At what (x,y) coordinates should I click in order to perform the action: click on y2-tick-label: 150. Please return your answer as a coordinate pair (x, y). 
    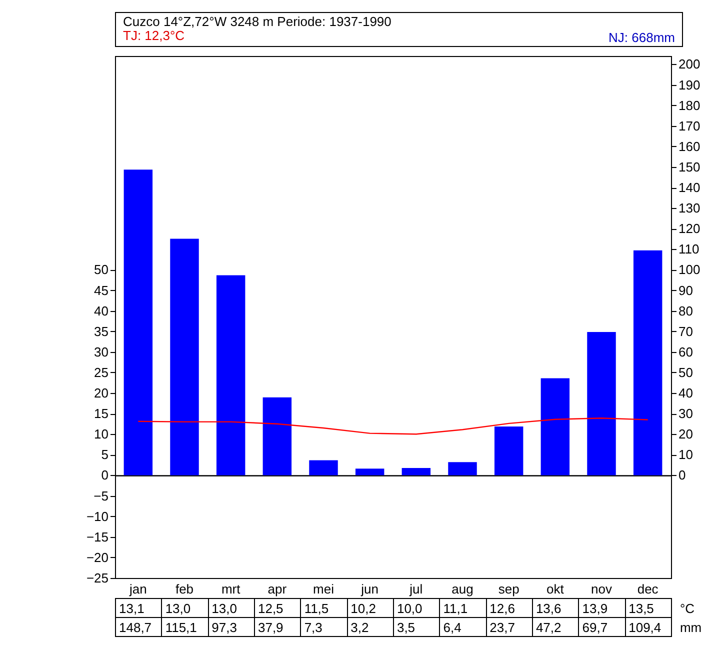
    Looking at the image, I should click on (689, 166).